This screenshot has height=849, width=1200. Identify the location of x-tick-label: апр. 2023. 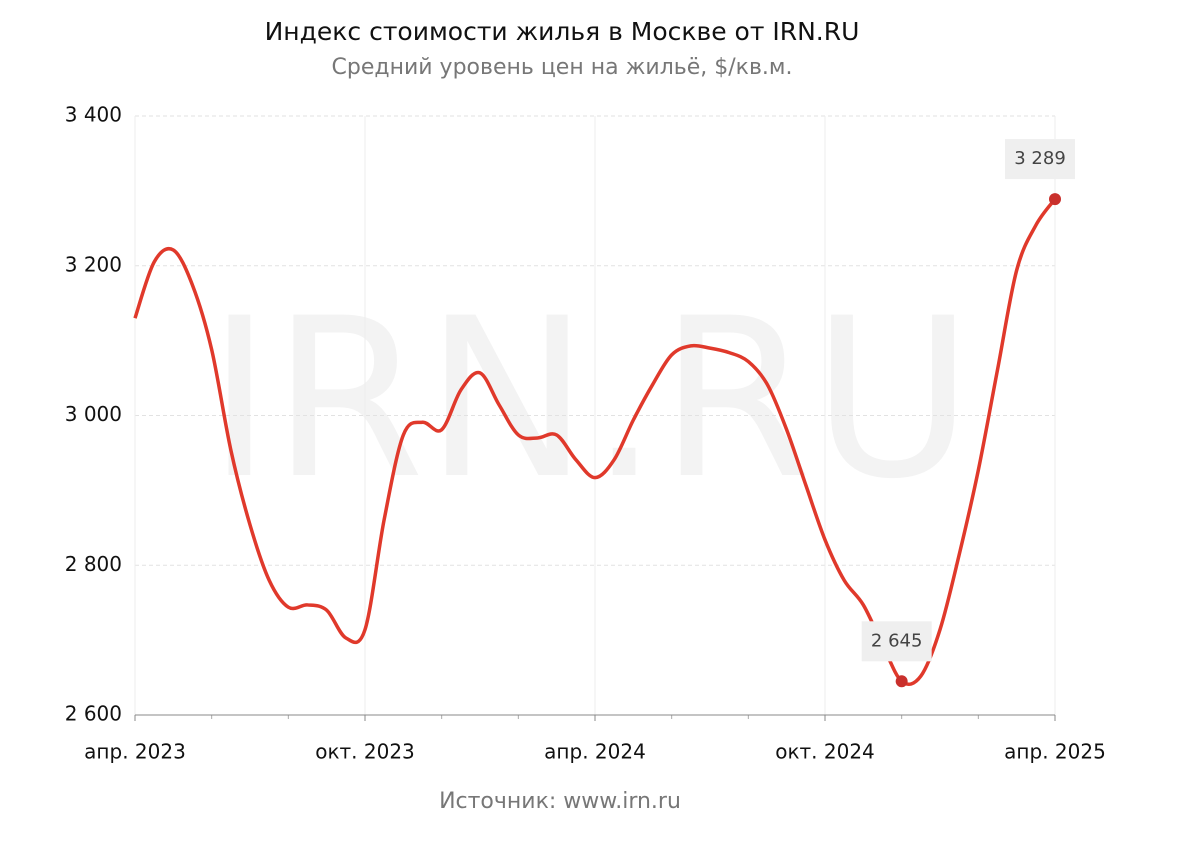
(135, 752).